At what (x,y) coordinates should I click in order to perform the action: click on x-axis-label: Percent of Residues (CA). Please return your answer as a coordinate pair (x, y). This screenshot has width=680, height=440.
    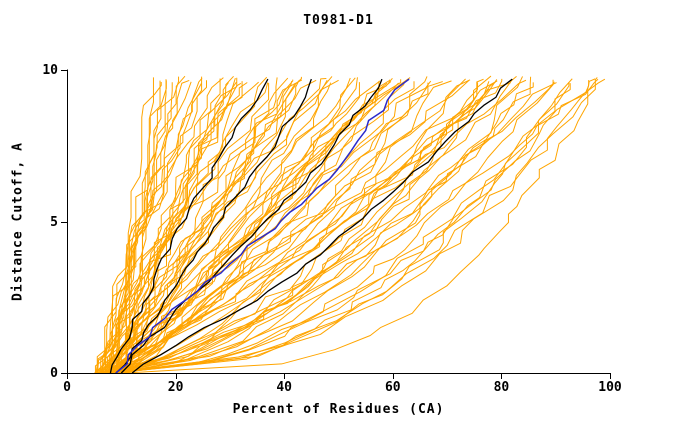
    Looking at the image, I should click on (338, 409).